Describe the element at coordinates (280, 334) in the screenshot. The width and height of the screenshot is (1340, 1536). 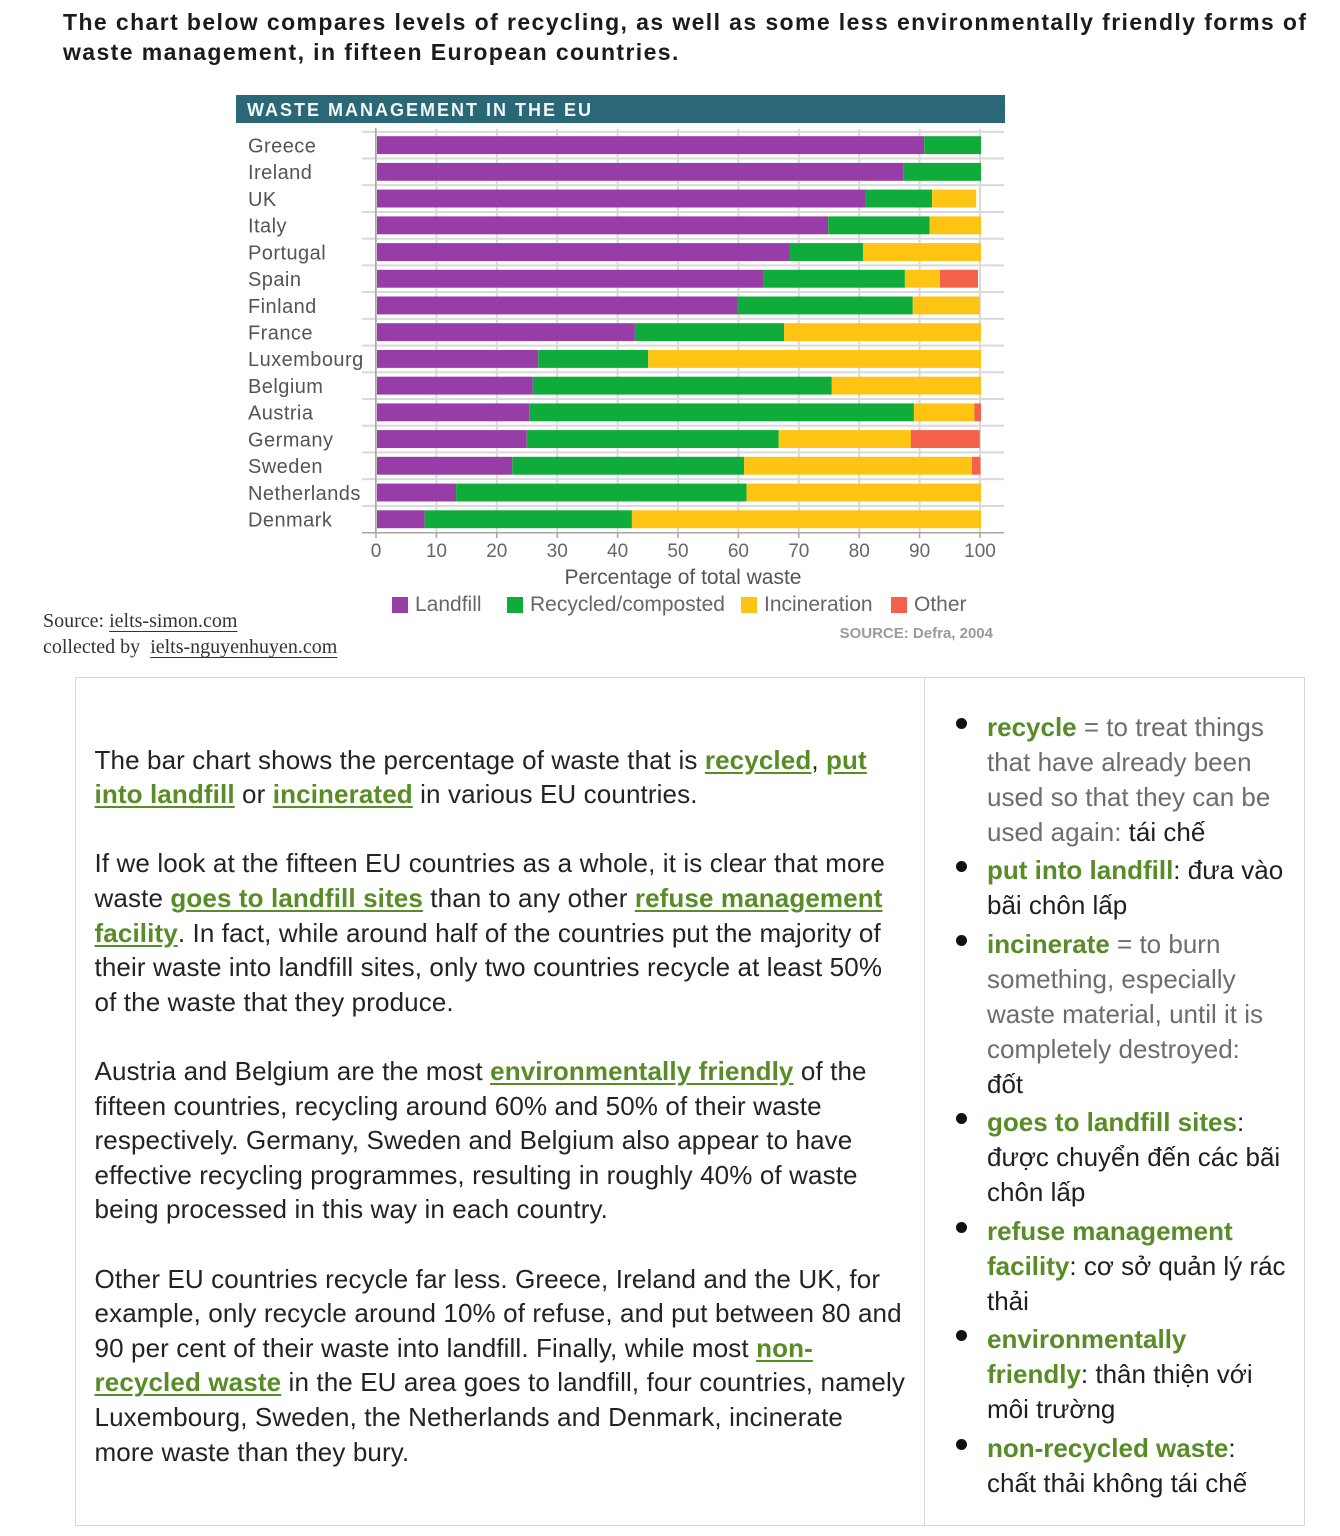
I see `svg-text: France` at that location.